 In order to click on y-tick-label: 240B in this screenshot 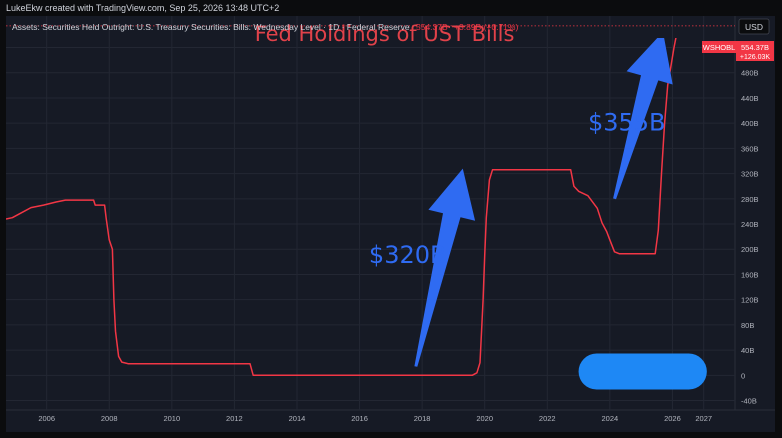, I will do `click(750, 224)`.